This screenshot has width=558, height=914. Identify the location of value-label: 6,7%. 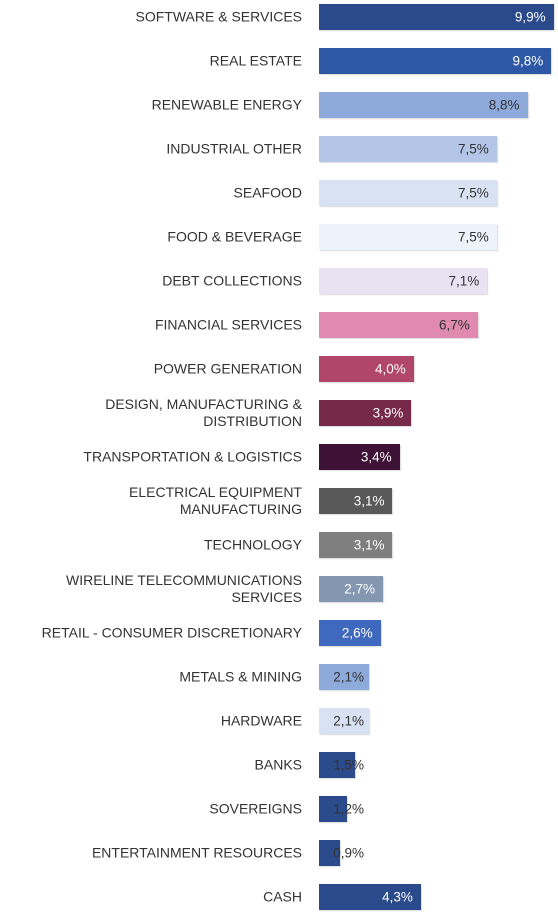
(454, 325).